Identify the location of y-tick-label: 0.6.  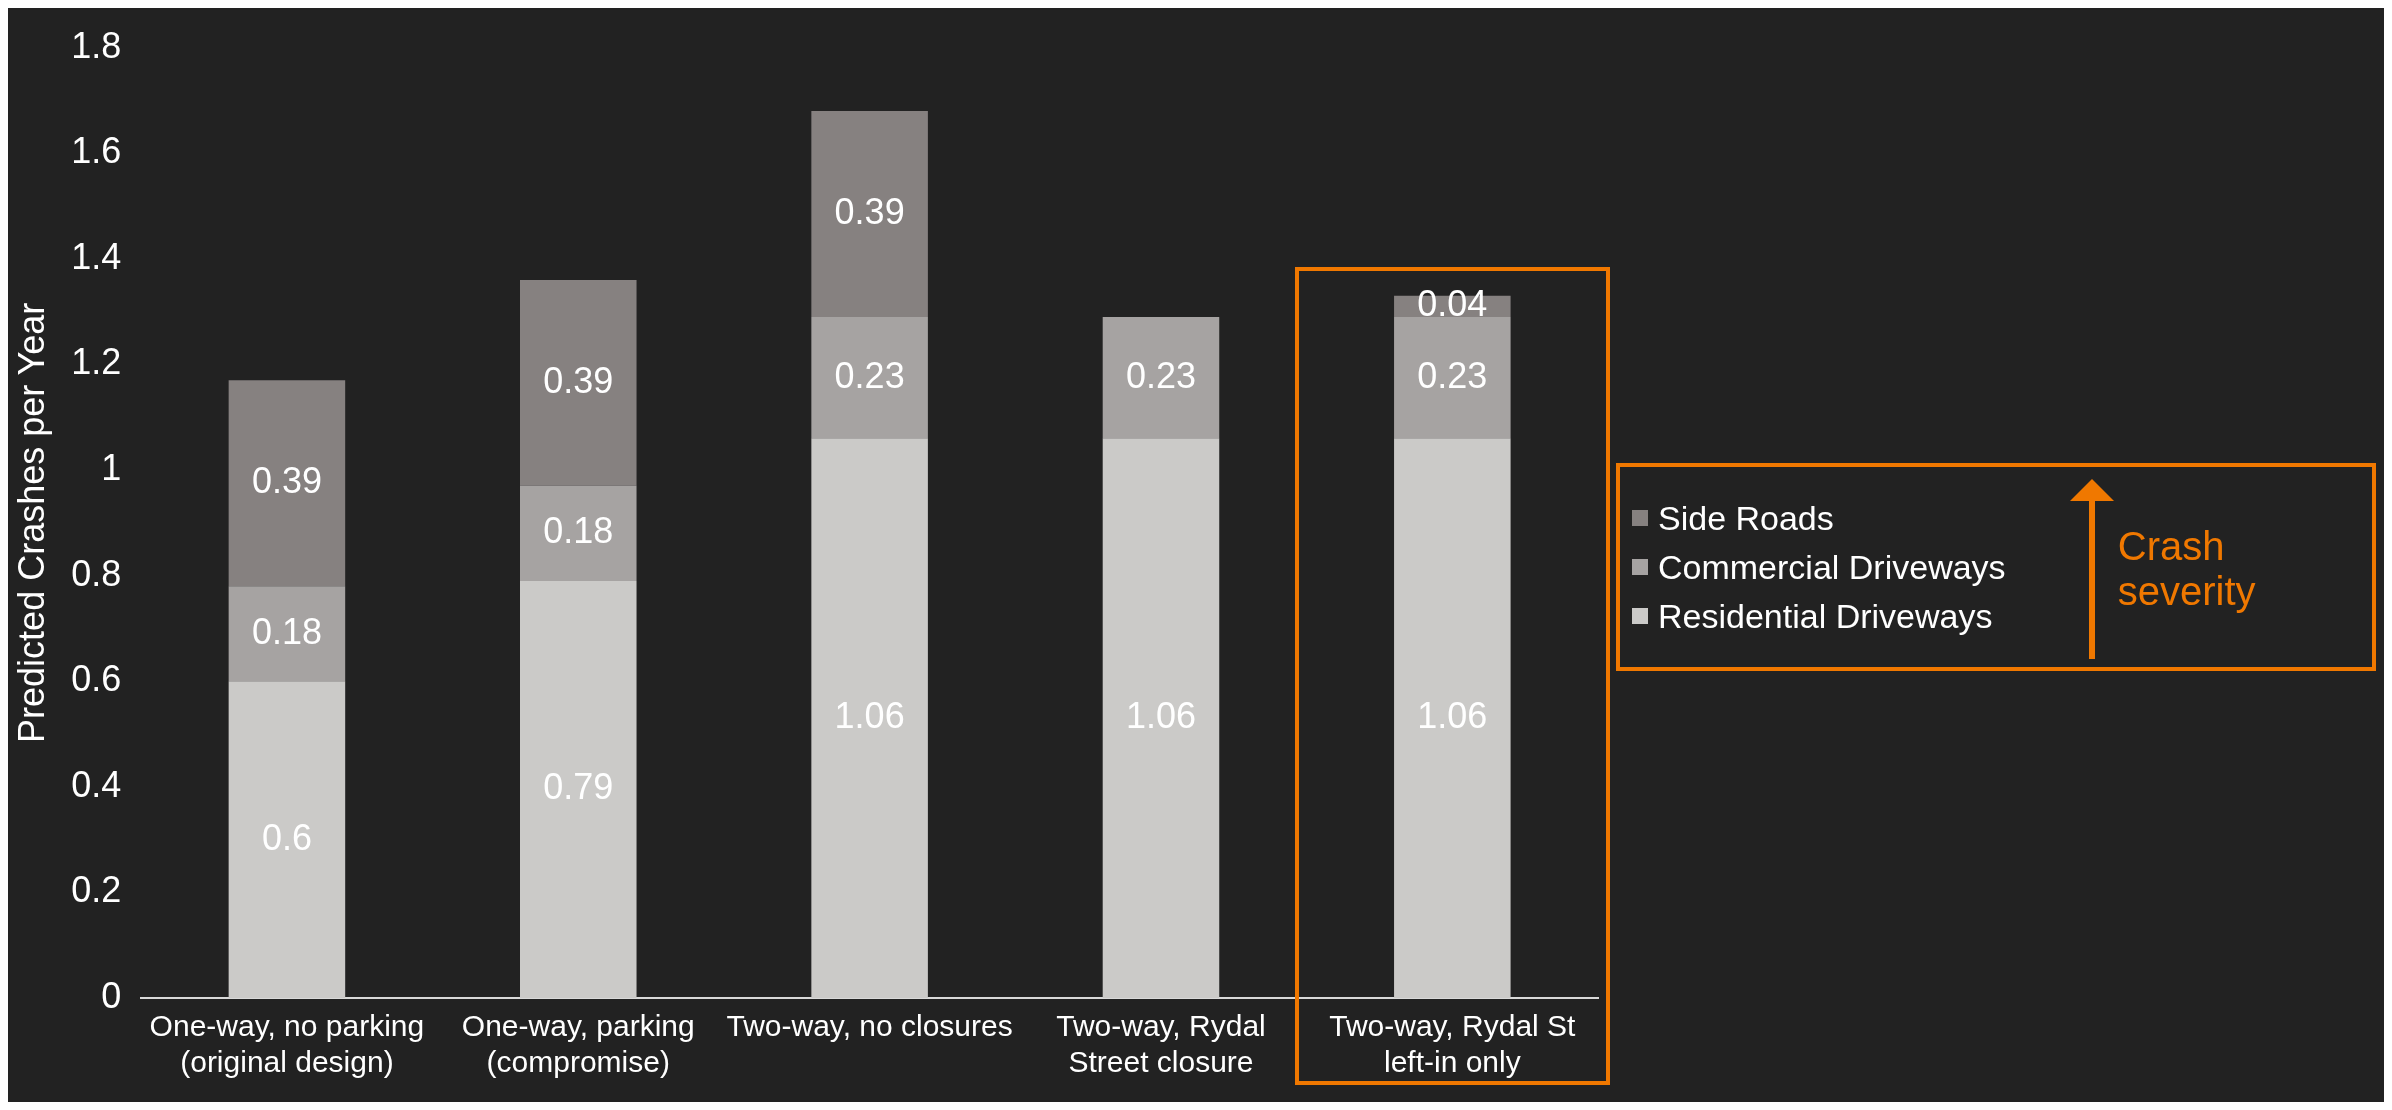
(96, 679).